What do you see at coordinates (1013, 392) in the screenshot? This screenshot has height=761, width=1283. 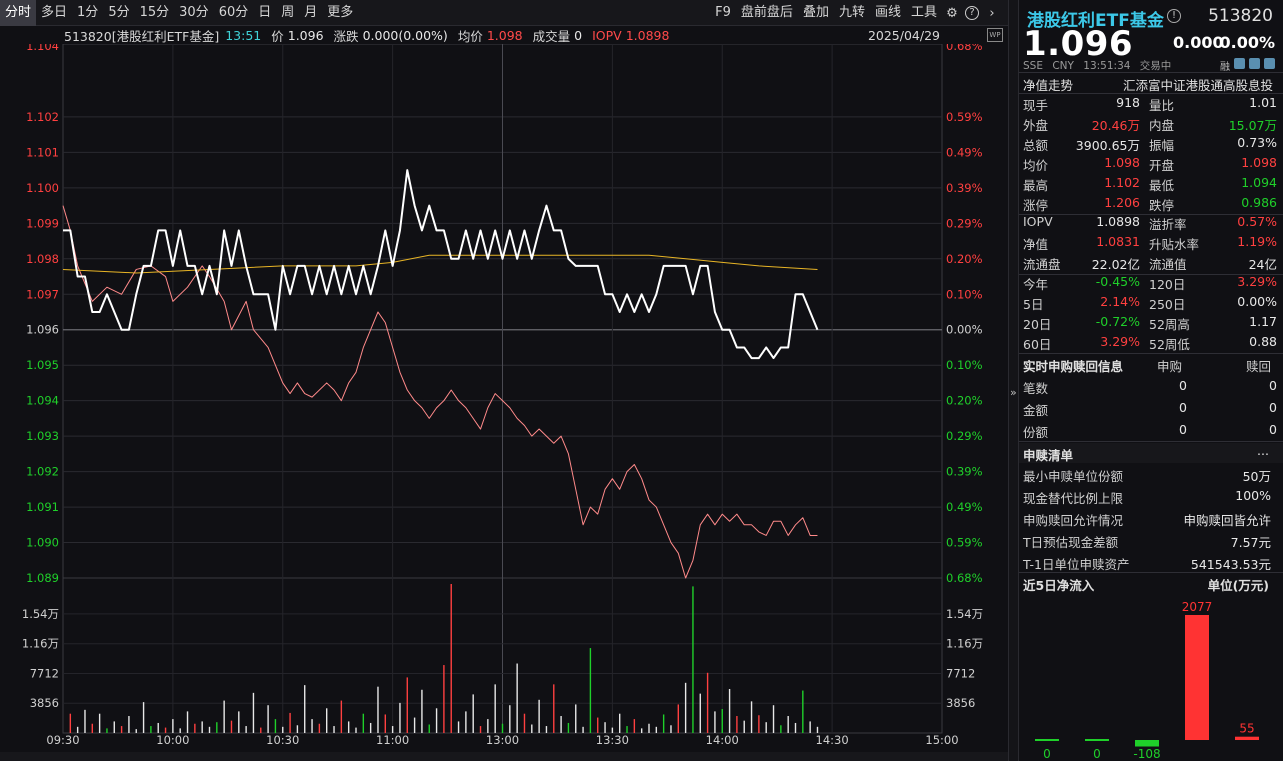 I see `expand-chevron-icon: »` at bounding box center [1013, 392].